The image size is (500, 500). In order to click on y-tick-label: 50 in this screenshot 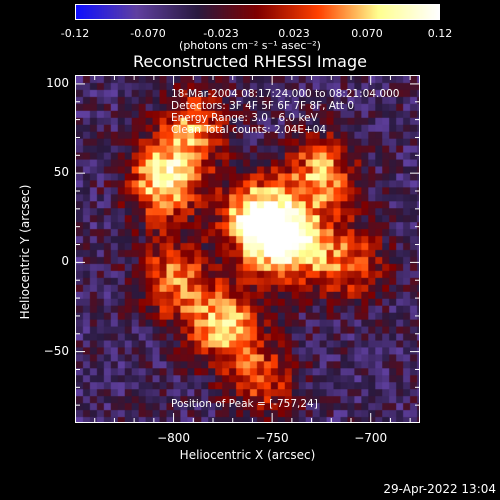, I will do `click(61, 172)`.